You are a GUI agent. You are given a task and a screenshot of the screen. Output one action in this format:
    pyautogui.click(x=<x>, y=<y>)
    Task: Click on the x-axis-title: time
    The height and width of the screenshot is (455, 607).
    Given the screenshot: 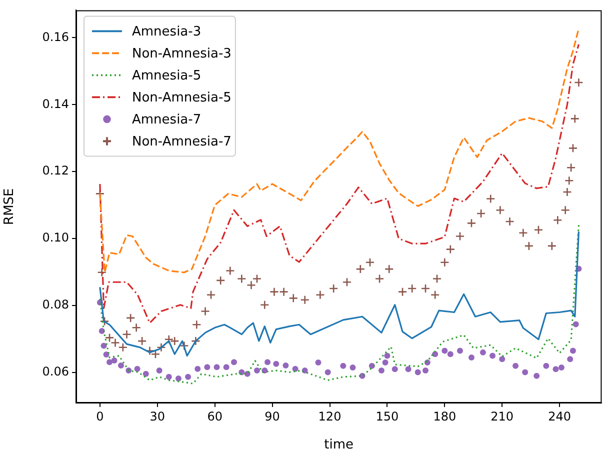 What is the action you would take?
    pyautogui.click(x=339, y=445)
    